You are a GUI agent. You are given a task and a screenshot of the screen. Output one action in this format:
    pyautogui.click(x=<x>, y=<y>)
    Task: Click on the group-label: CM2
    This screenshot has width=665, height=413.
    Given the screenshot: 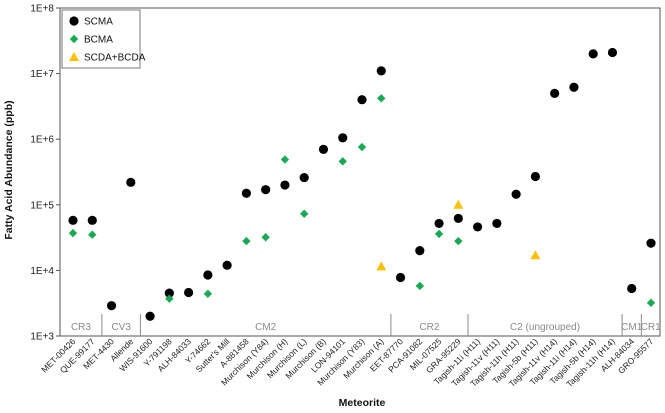 What is the action you would take?
    pyautogui.click(x=266, y=327)
    